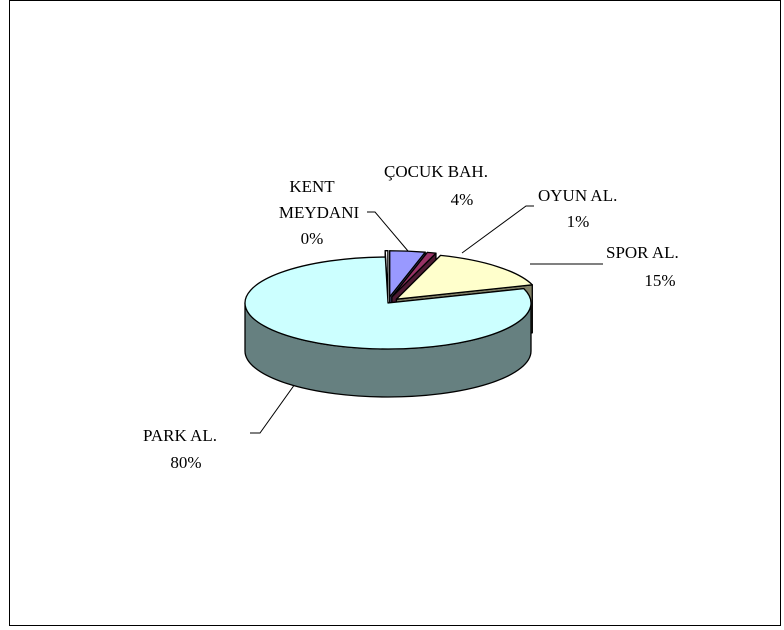  I want to click on label-kent-meydani-line1: KENT, so click(312, 186).